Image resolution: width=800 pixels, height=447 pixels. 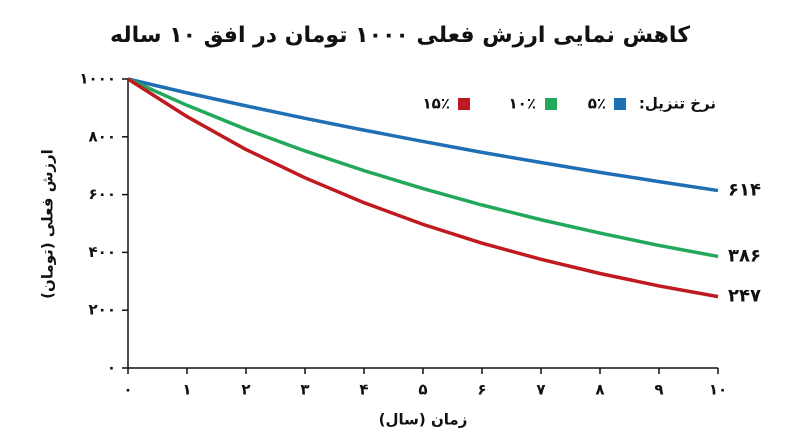 I want to click on x-tick-label: ۱, so click(x=186, y=390).